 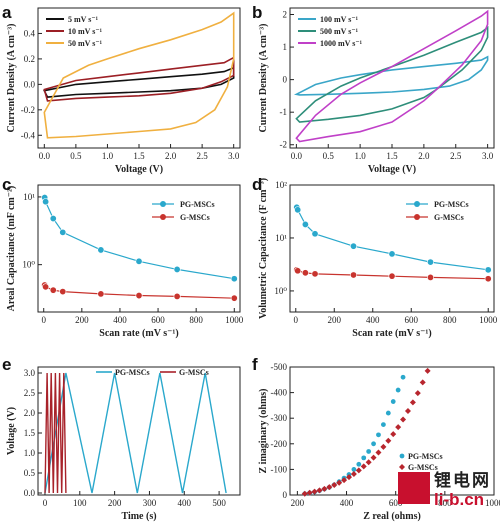 What do you see at coordinates (28, 135) in the screenshot?
I see `y-tick-label: -0.4` at bounding box center [28, 135].